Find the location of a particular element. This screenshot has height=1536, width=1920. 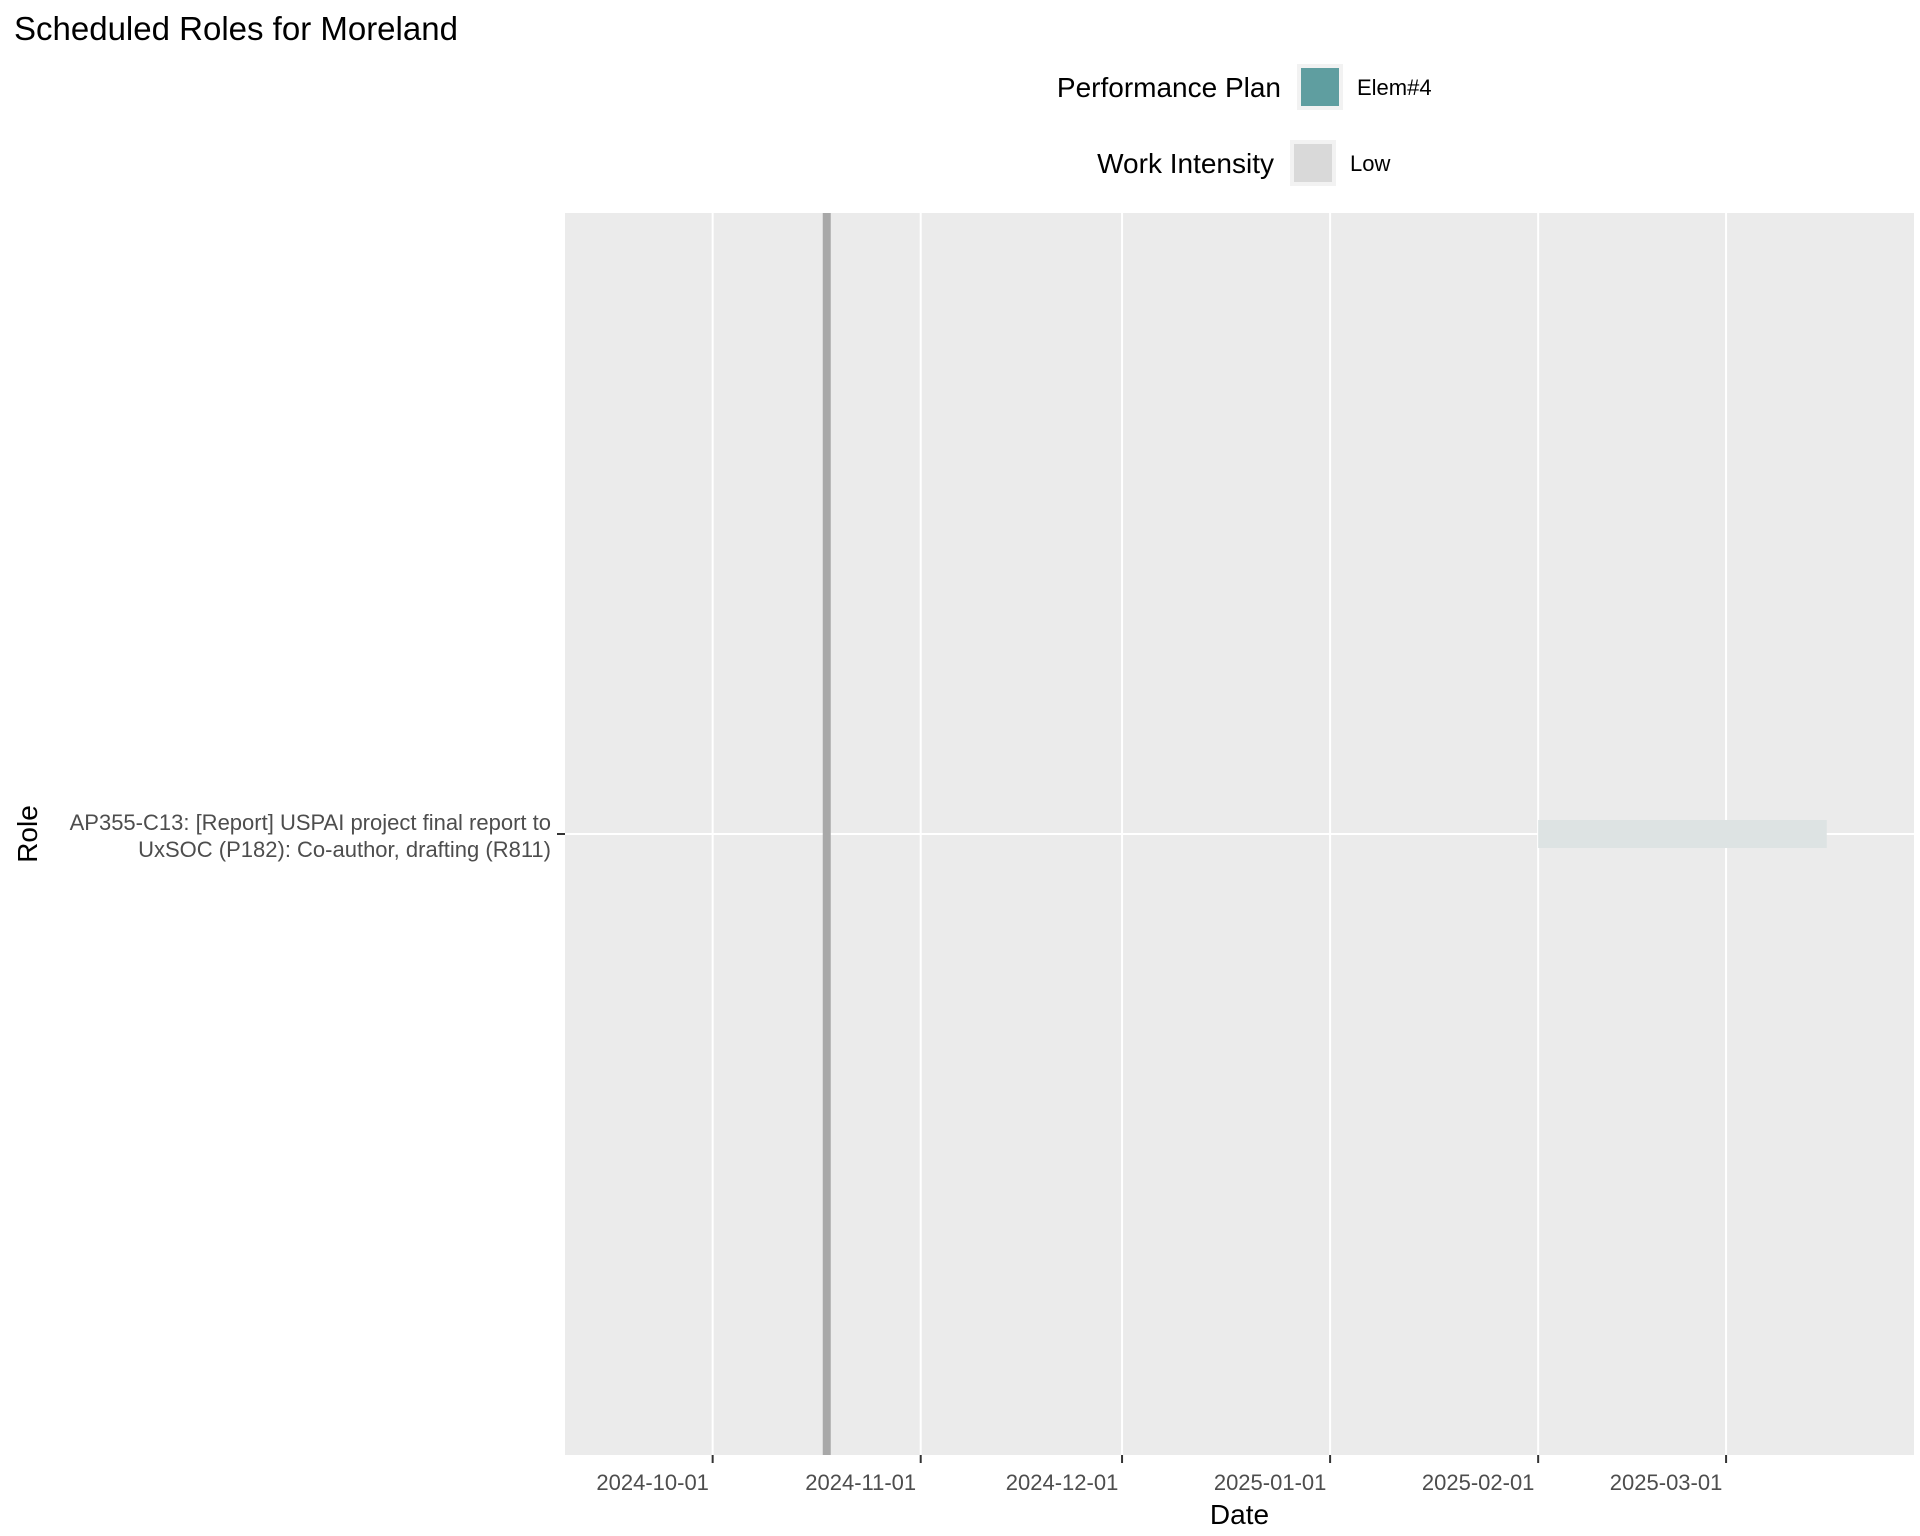

x-tick-label-2: 2024-12-01 is located at coordinates (1062, 1482).